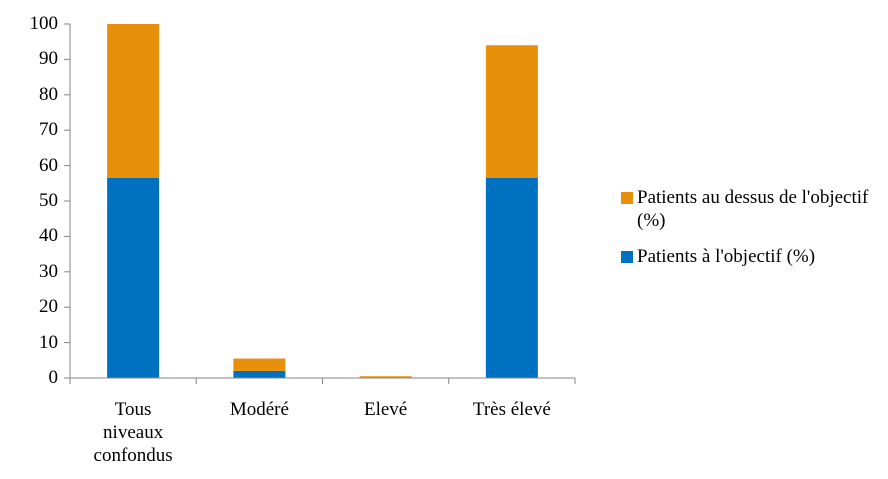 This screenshot has height=479, width=888. What do you see at coordinates (259, 409) in the screenshot?
I see `x-tick-label: Modéré` at bounding box center [259, 409].